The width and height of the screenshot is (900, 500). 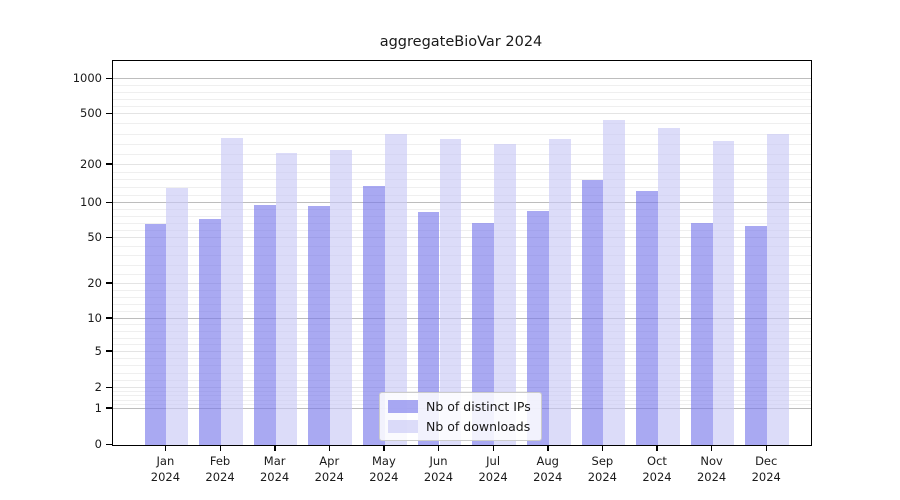 I want to click on y-tick-label: 2, so click(x=98, y=387).